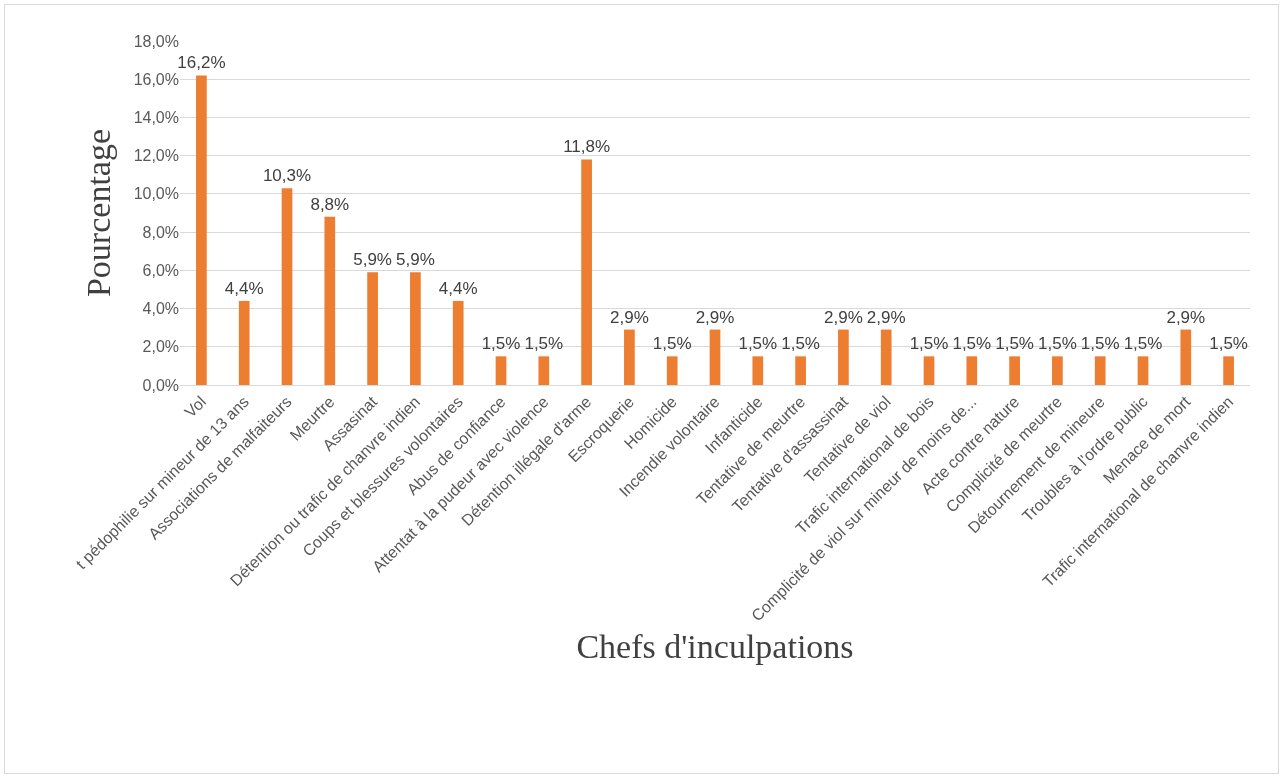 Image resolution: width=1285 pixels, height=780 pixels. I want to click on y-tick-label: 16,0%, so click(156, 79).